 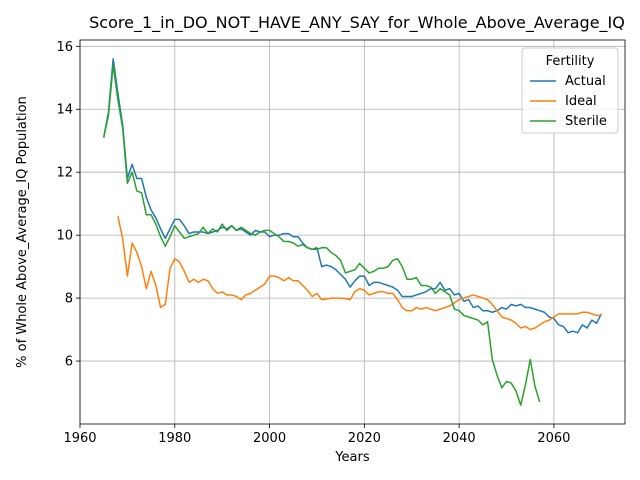 I want to click on legend-box, so click(x=570, y=90).